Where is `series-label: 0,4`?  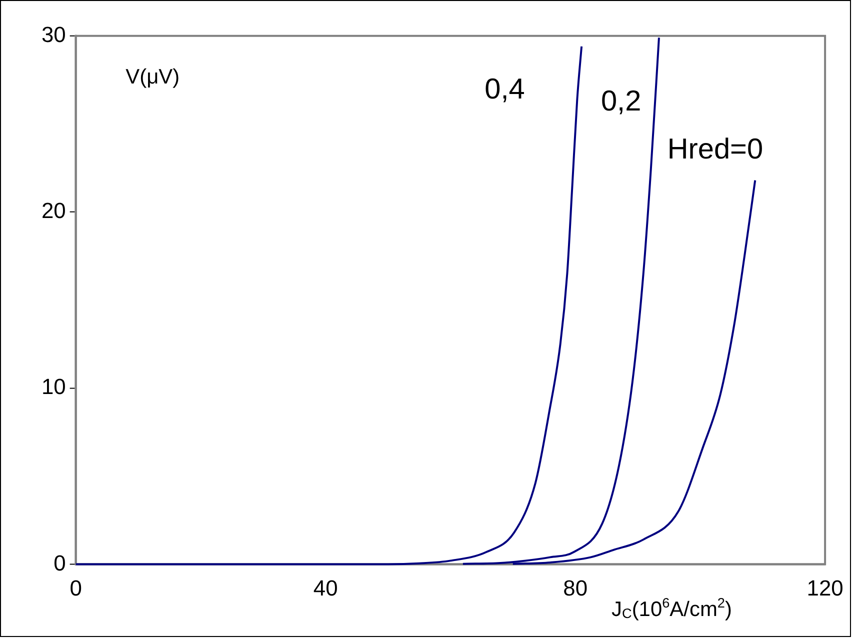 series-label: 0,4 is located at coordinates (504, 89).